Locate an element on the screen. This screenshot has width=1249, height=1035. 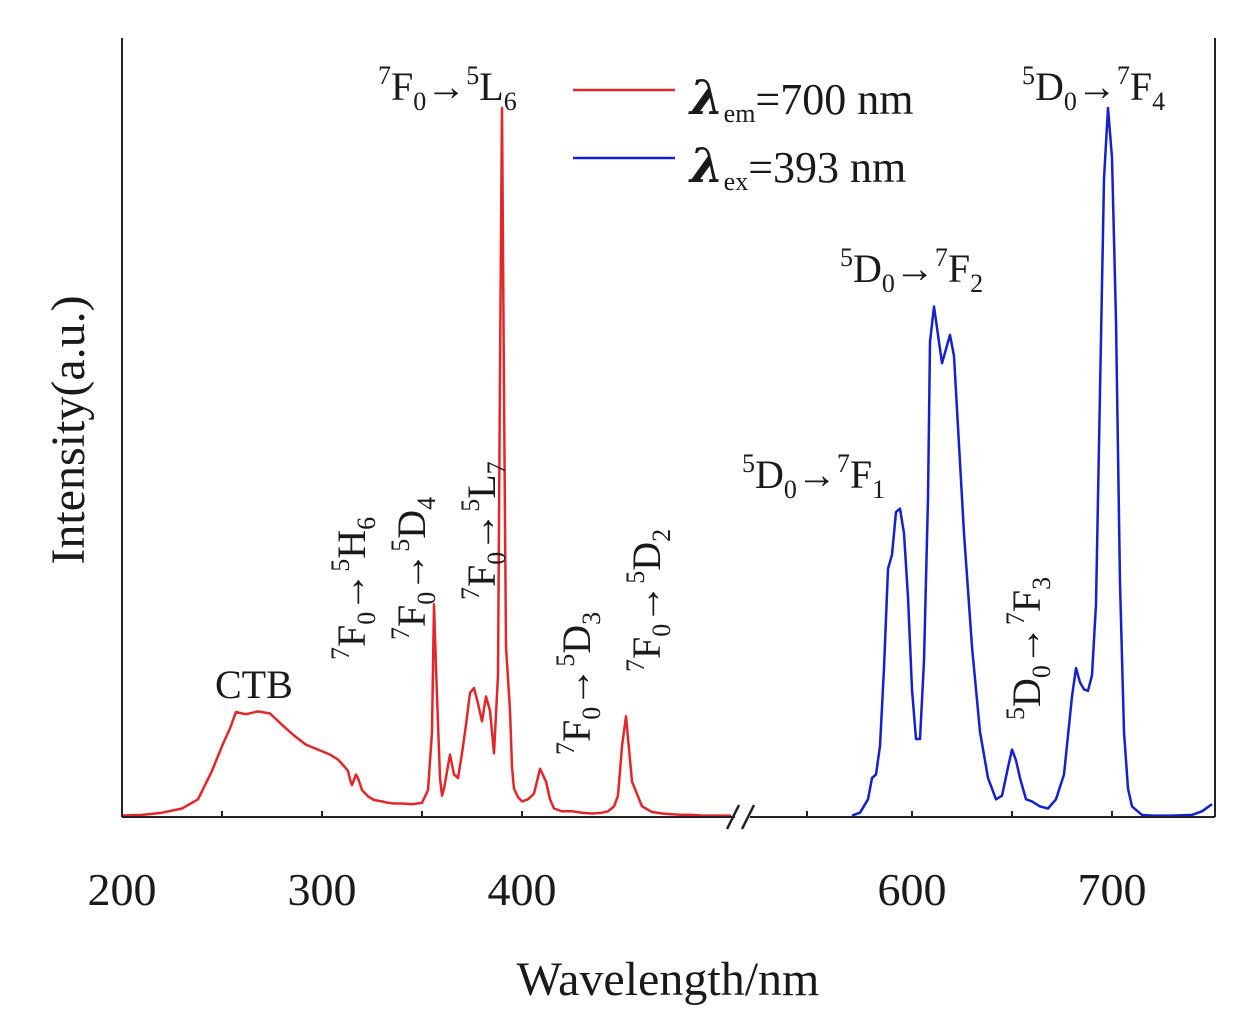
legend-label: λem=700 nm is located at coordinates (800, 99).